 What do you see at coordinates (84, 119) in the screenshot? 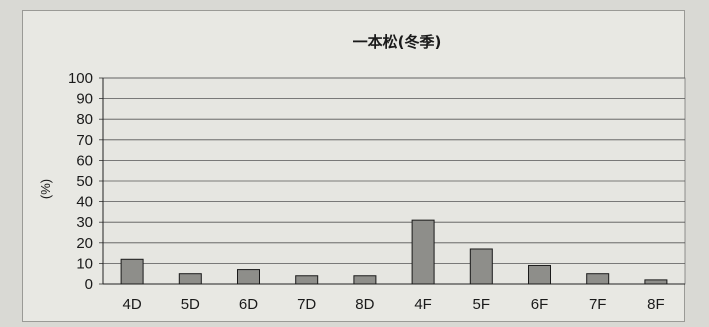
I see `y-tick-label: 80` at bounding box center [84, 119].